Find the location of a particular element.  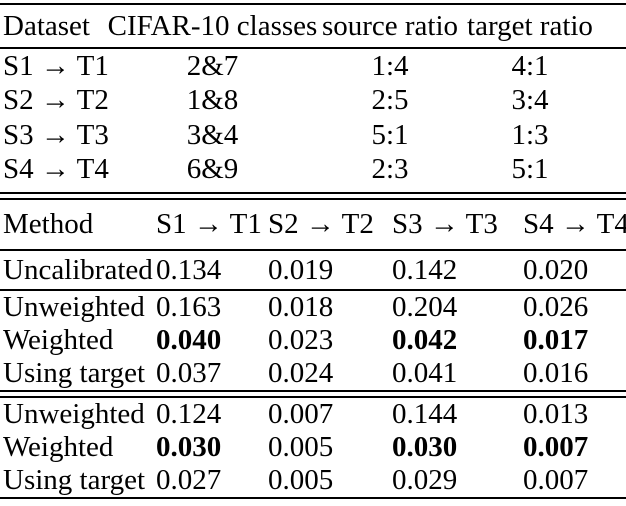

target-ratio-cell: 4:1 is located at coordinates (530, 65).